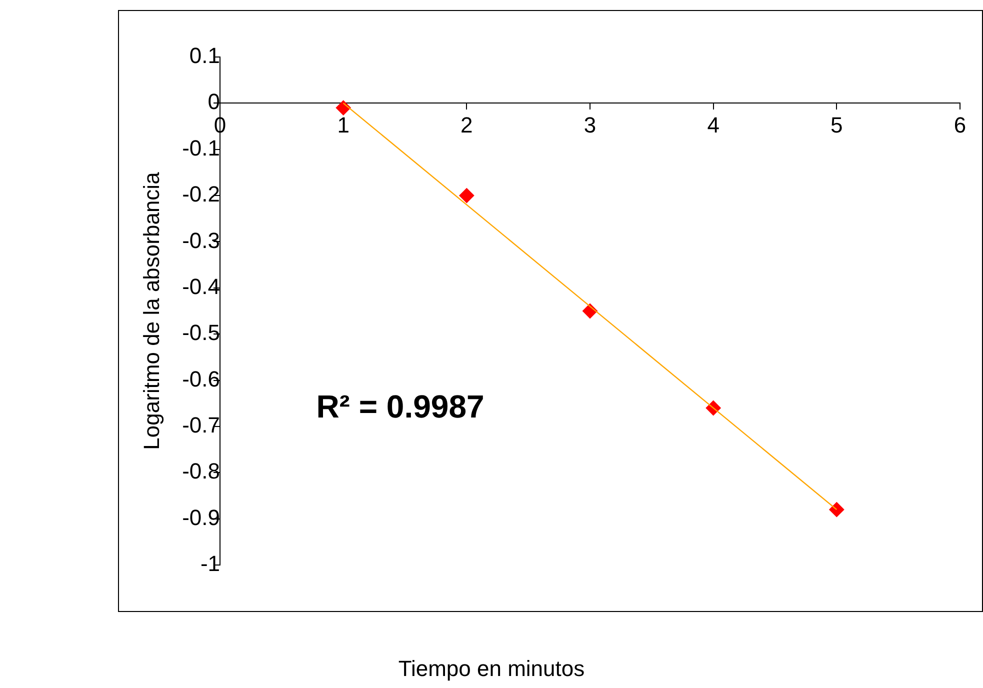 This screenshot has width=983, height=688. Describe the element at coordinates (201, 471) in the screenshot. I see `y-tick-label: -0.8` at that location.